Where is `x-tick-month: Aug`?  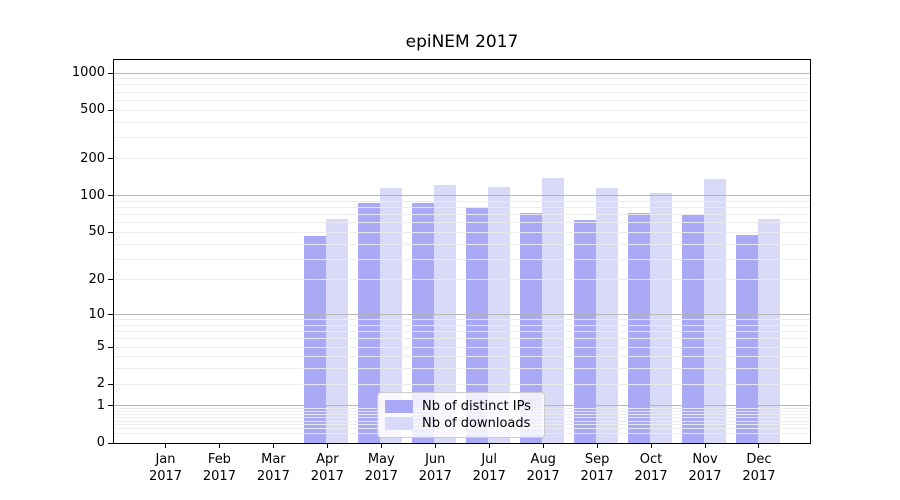
x-tick-month: Aug is located at coordinates (543, 459).